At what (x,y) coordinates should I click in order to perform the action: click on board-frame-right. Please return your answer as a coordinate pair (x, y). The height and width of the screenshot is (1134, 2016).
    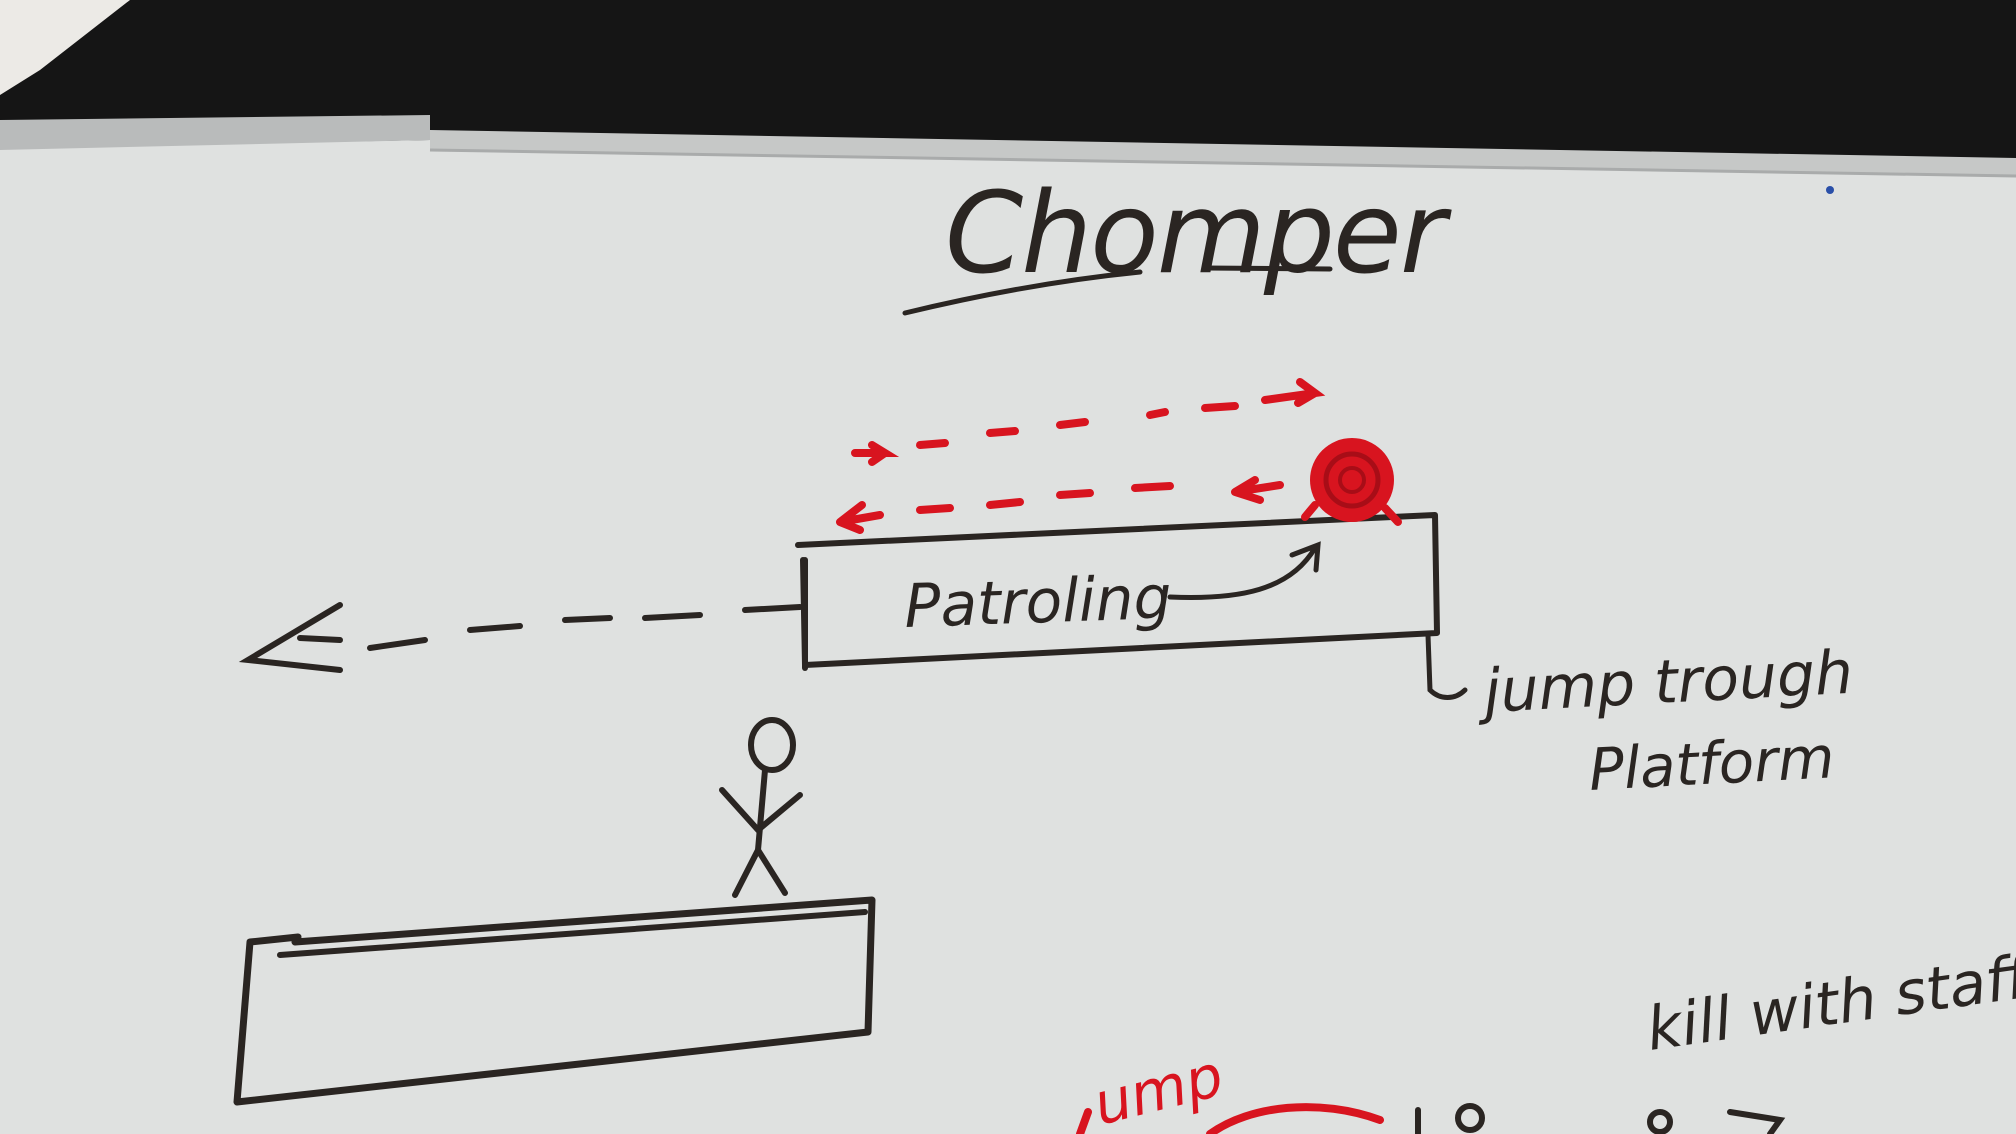
    Looking at the image, I should click on (1223, 153).